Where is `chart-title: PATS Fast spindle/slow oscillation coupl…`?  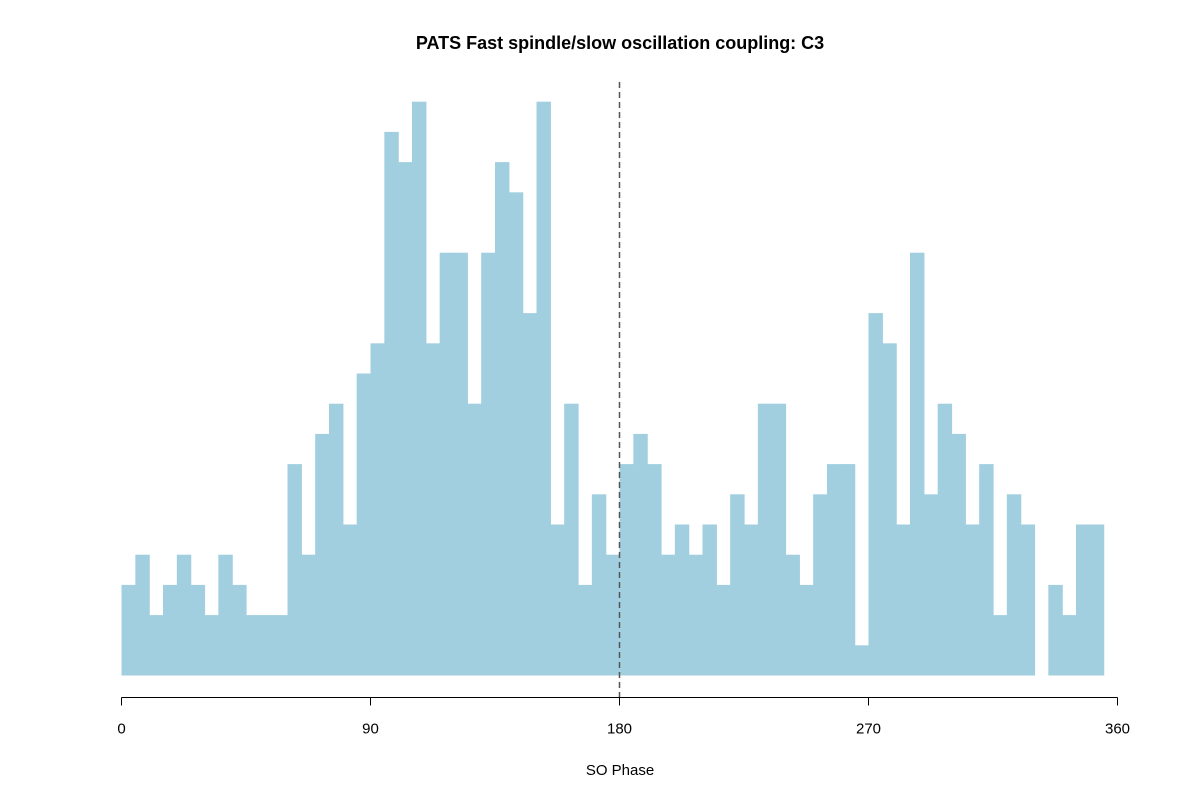
chart-title: PATS Fast spindle/slow oscillation coupl… is located at coordinates (620, 43).